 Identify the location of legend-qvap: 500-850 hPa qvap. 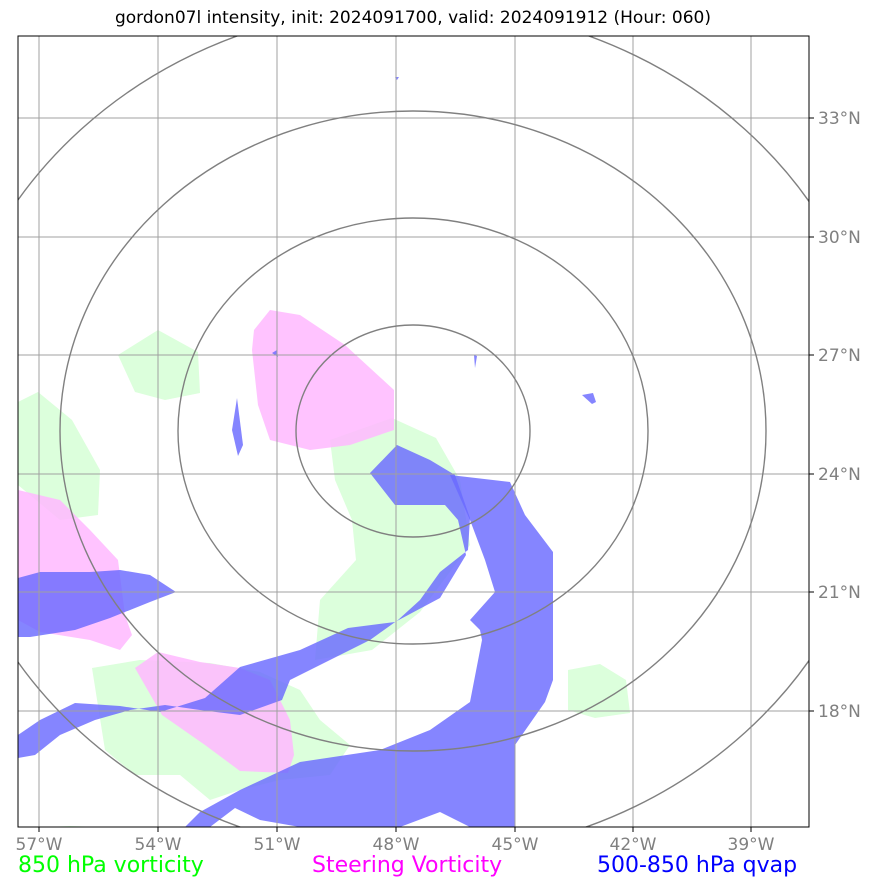
(697, 865).